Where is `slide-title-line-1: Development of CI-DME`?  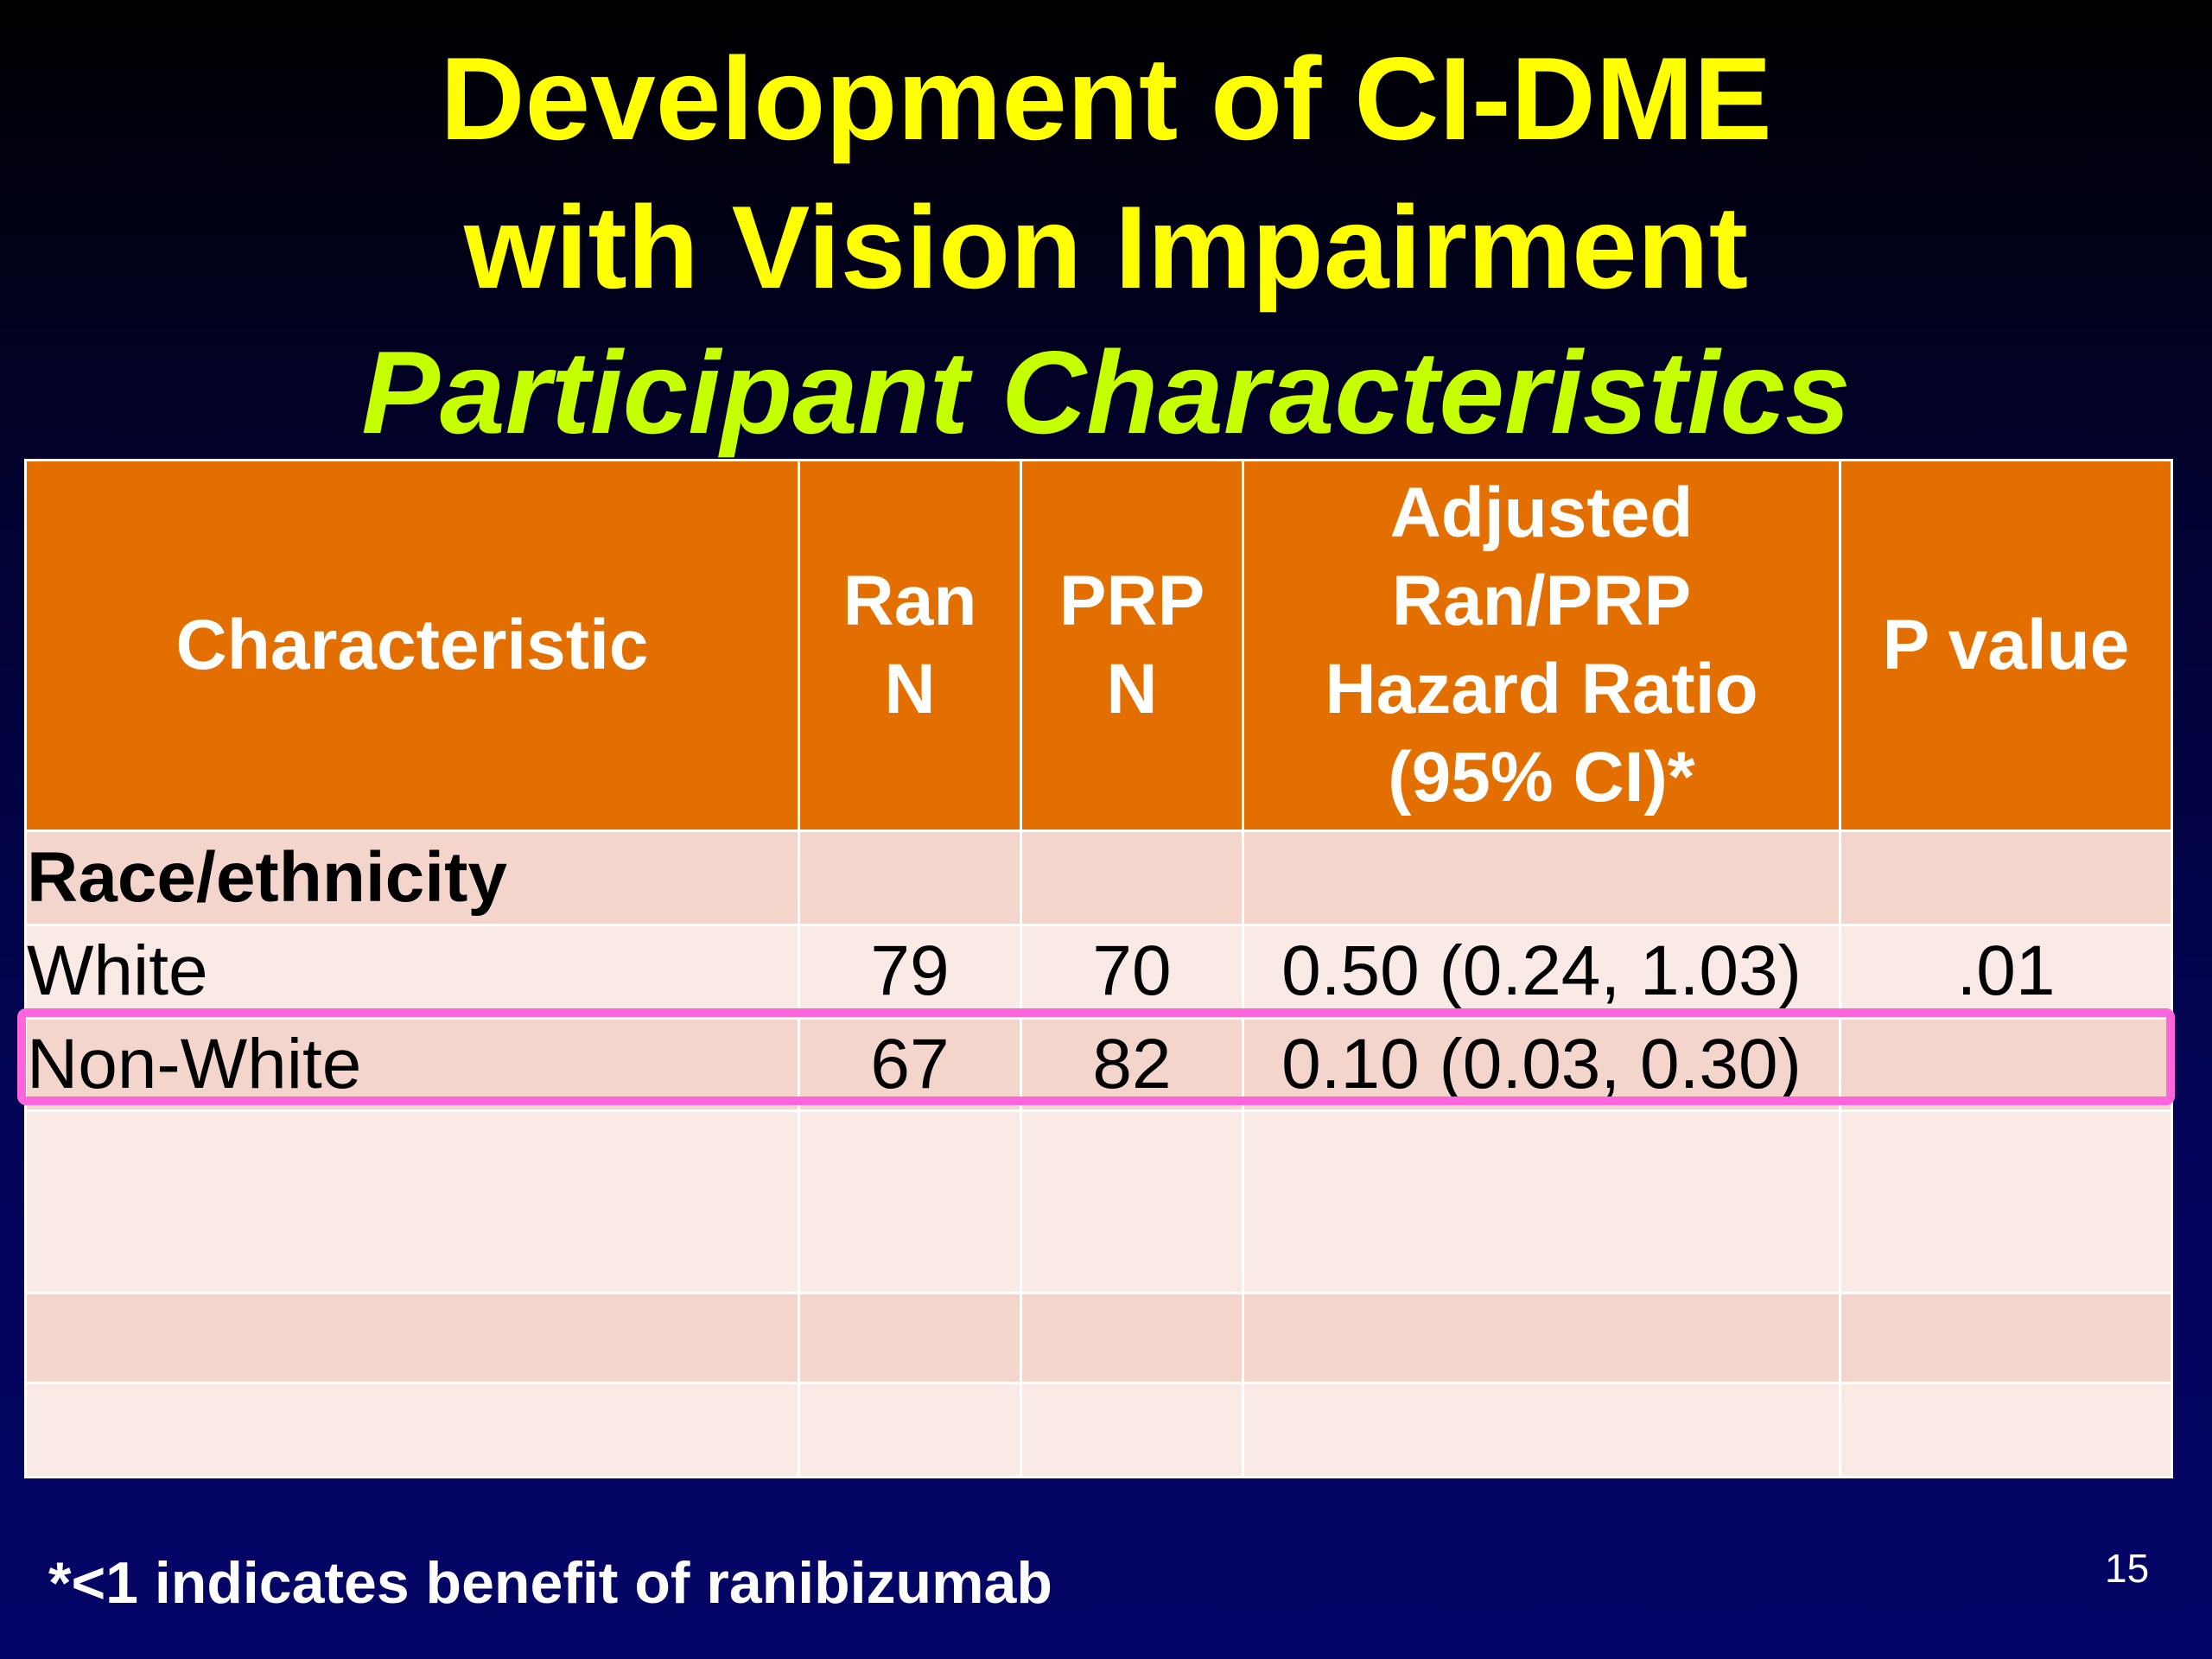
slide-title-line-1: Development of CI-DME is located at coordinates (1106, 98).